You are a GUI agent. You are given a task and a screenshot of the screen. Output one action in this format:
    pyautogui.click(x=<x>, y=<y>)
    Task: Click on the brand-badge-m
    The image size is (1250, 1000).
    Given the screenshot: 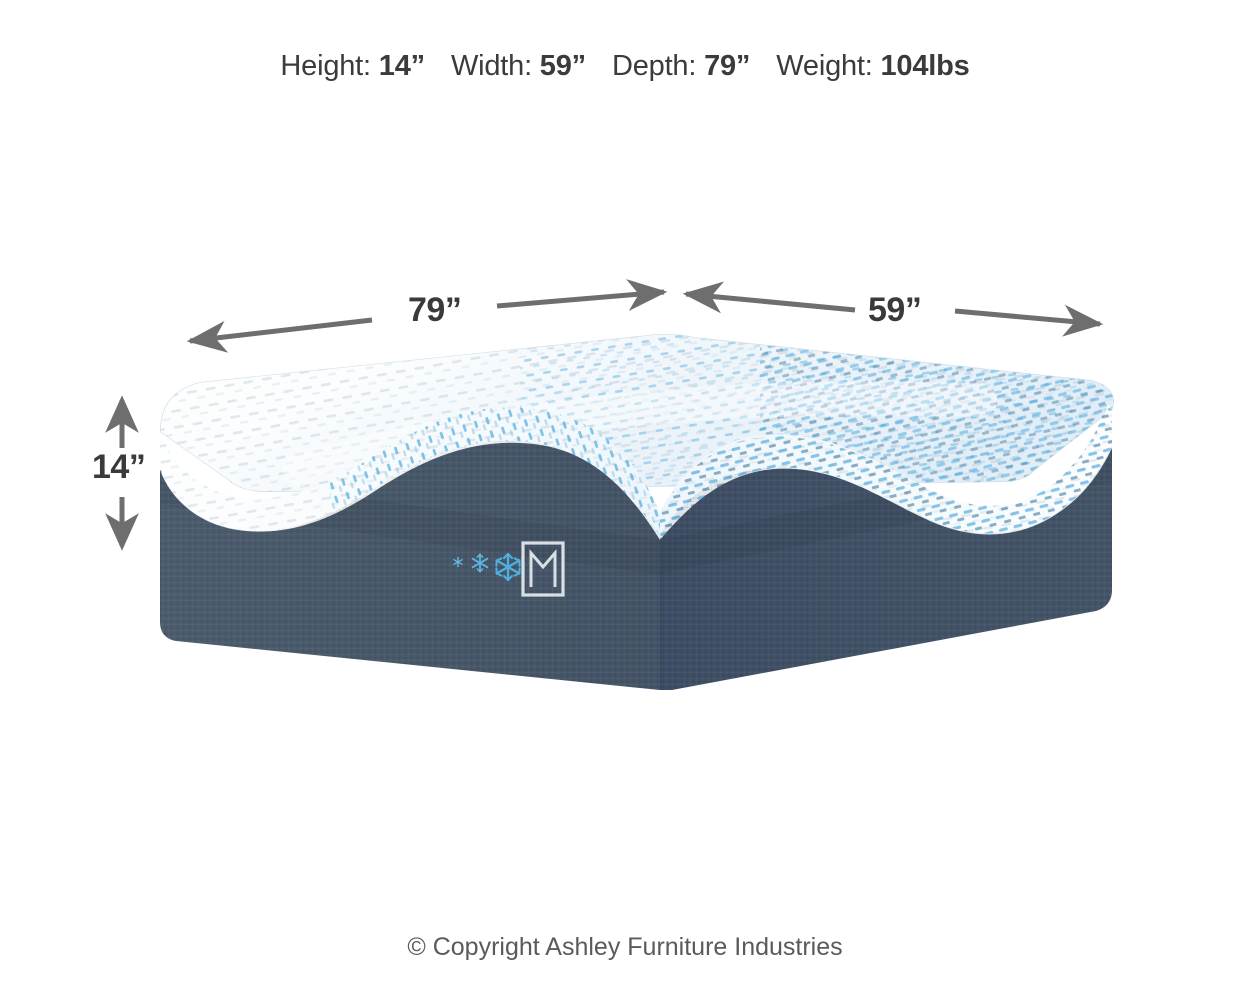 What is the action you would take?
    pyautogui.click(x=543, y=569)
    